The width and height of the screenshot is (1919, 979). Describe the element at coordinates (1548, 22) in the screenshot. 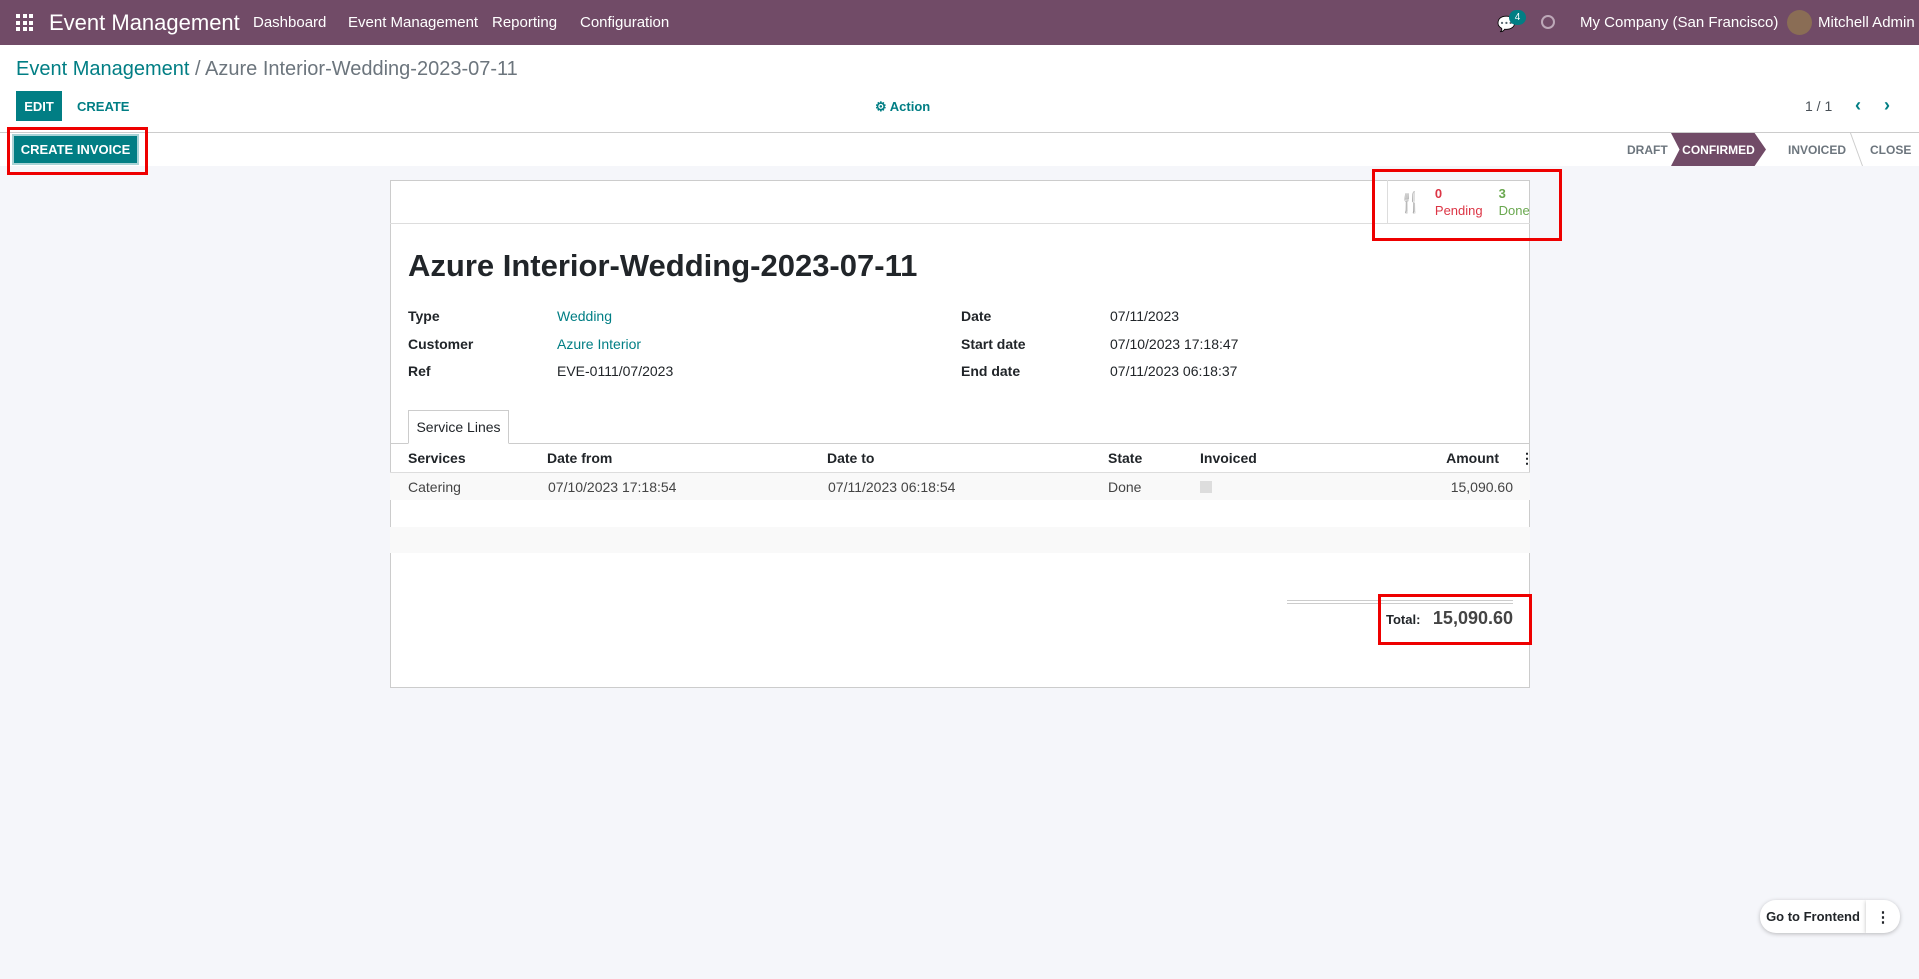

I see `activity-clock-icon` at that location.